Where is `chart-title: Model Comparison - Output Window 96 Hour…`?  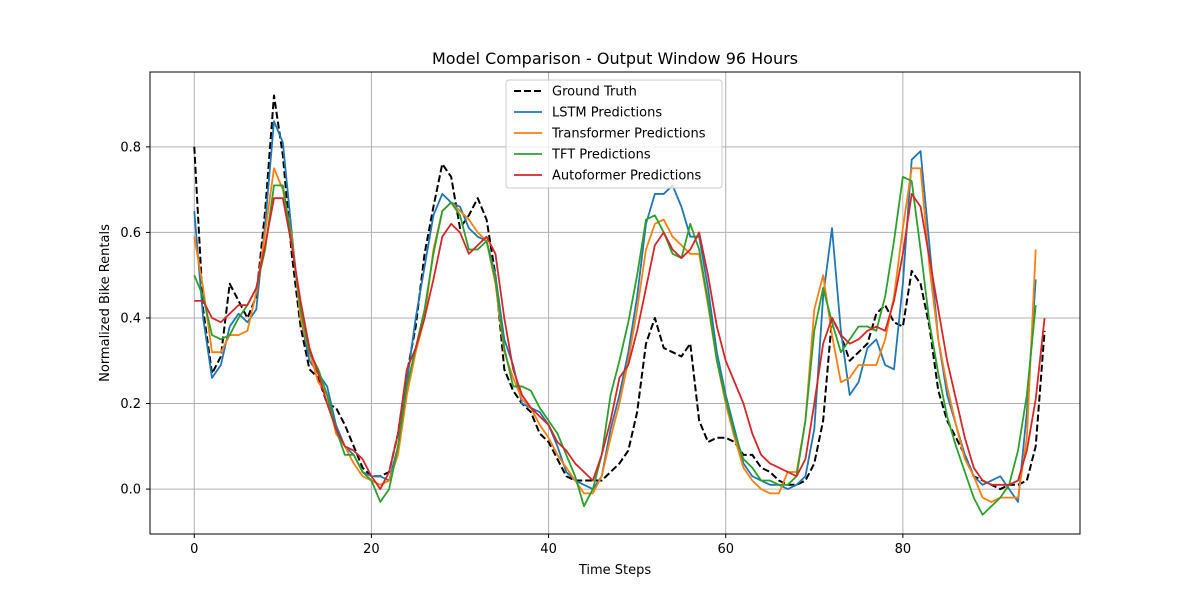
chart-title: Model Comparison - Output Window 96 Hour… is located at coordinates (615, 58).